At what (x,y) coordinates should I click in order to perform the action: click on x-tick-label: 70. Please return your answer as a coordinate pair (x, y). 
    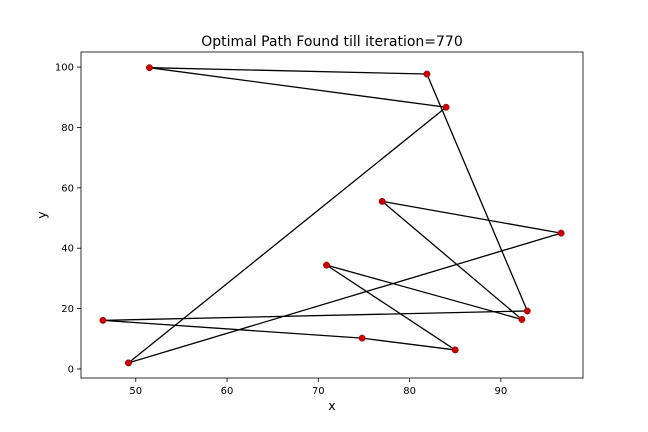
    Looking at the image, I should click on (318, 391).